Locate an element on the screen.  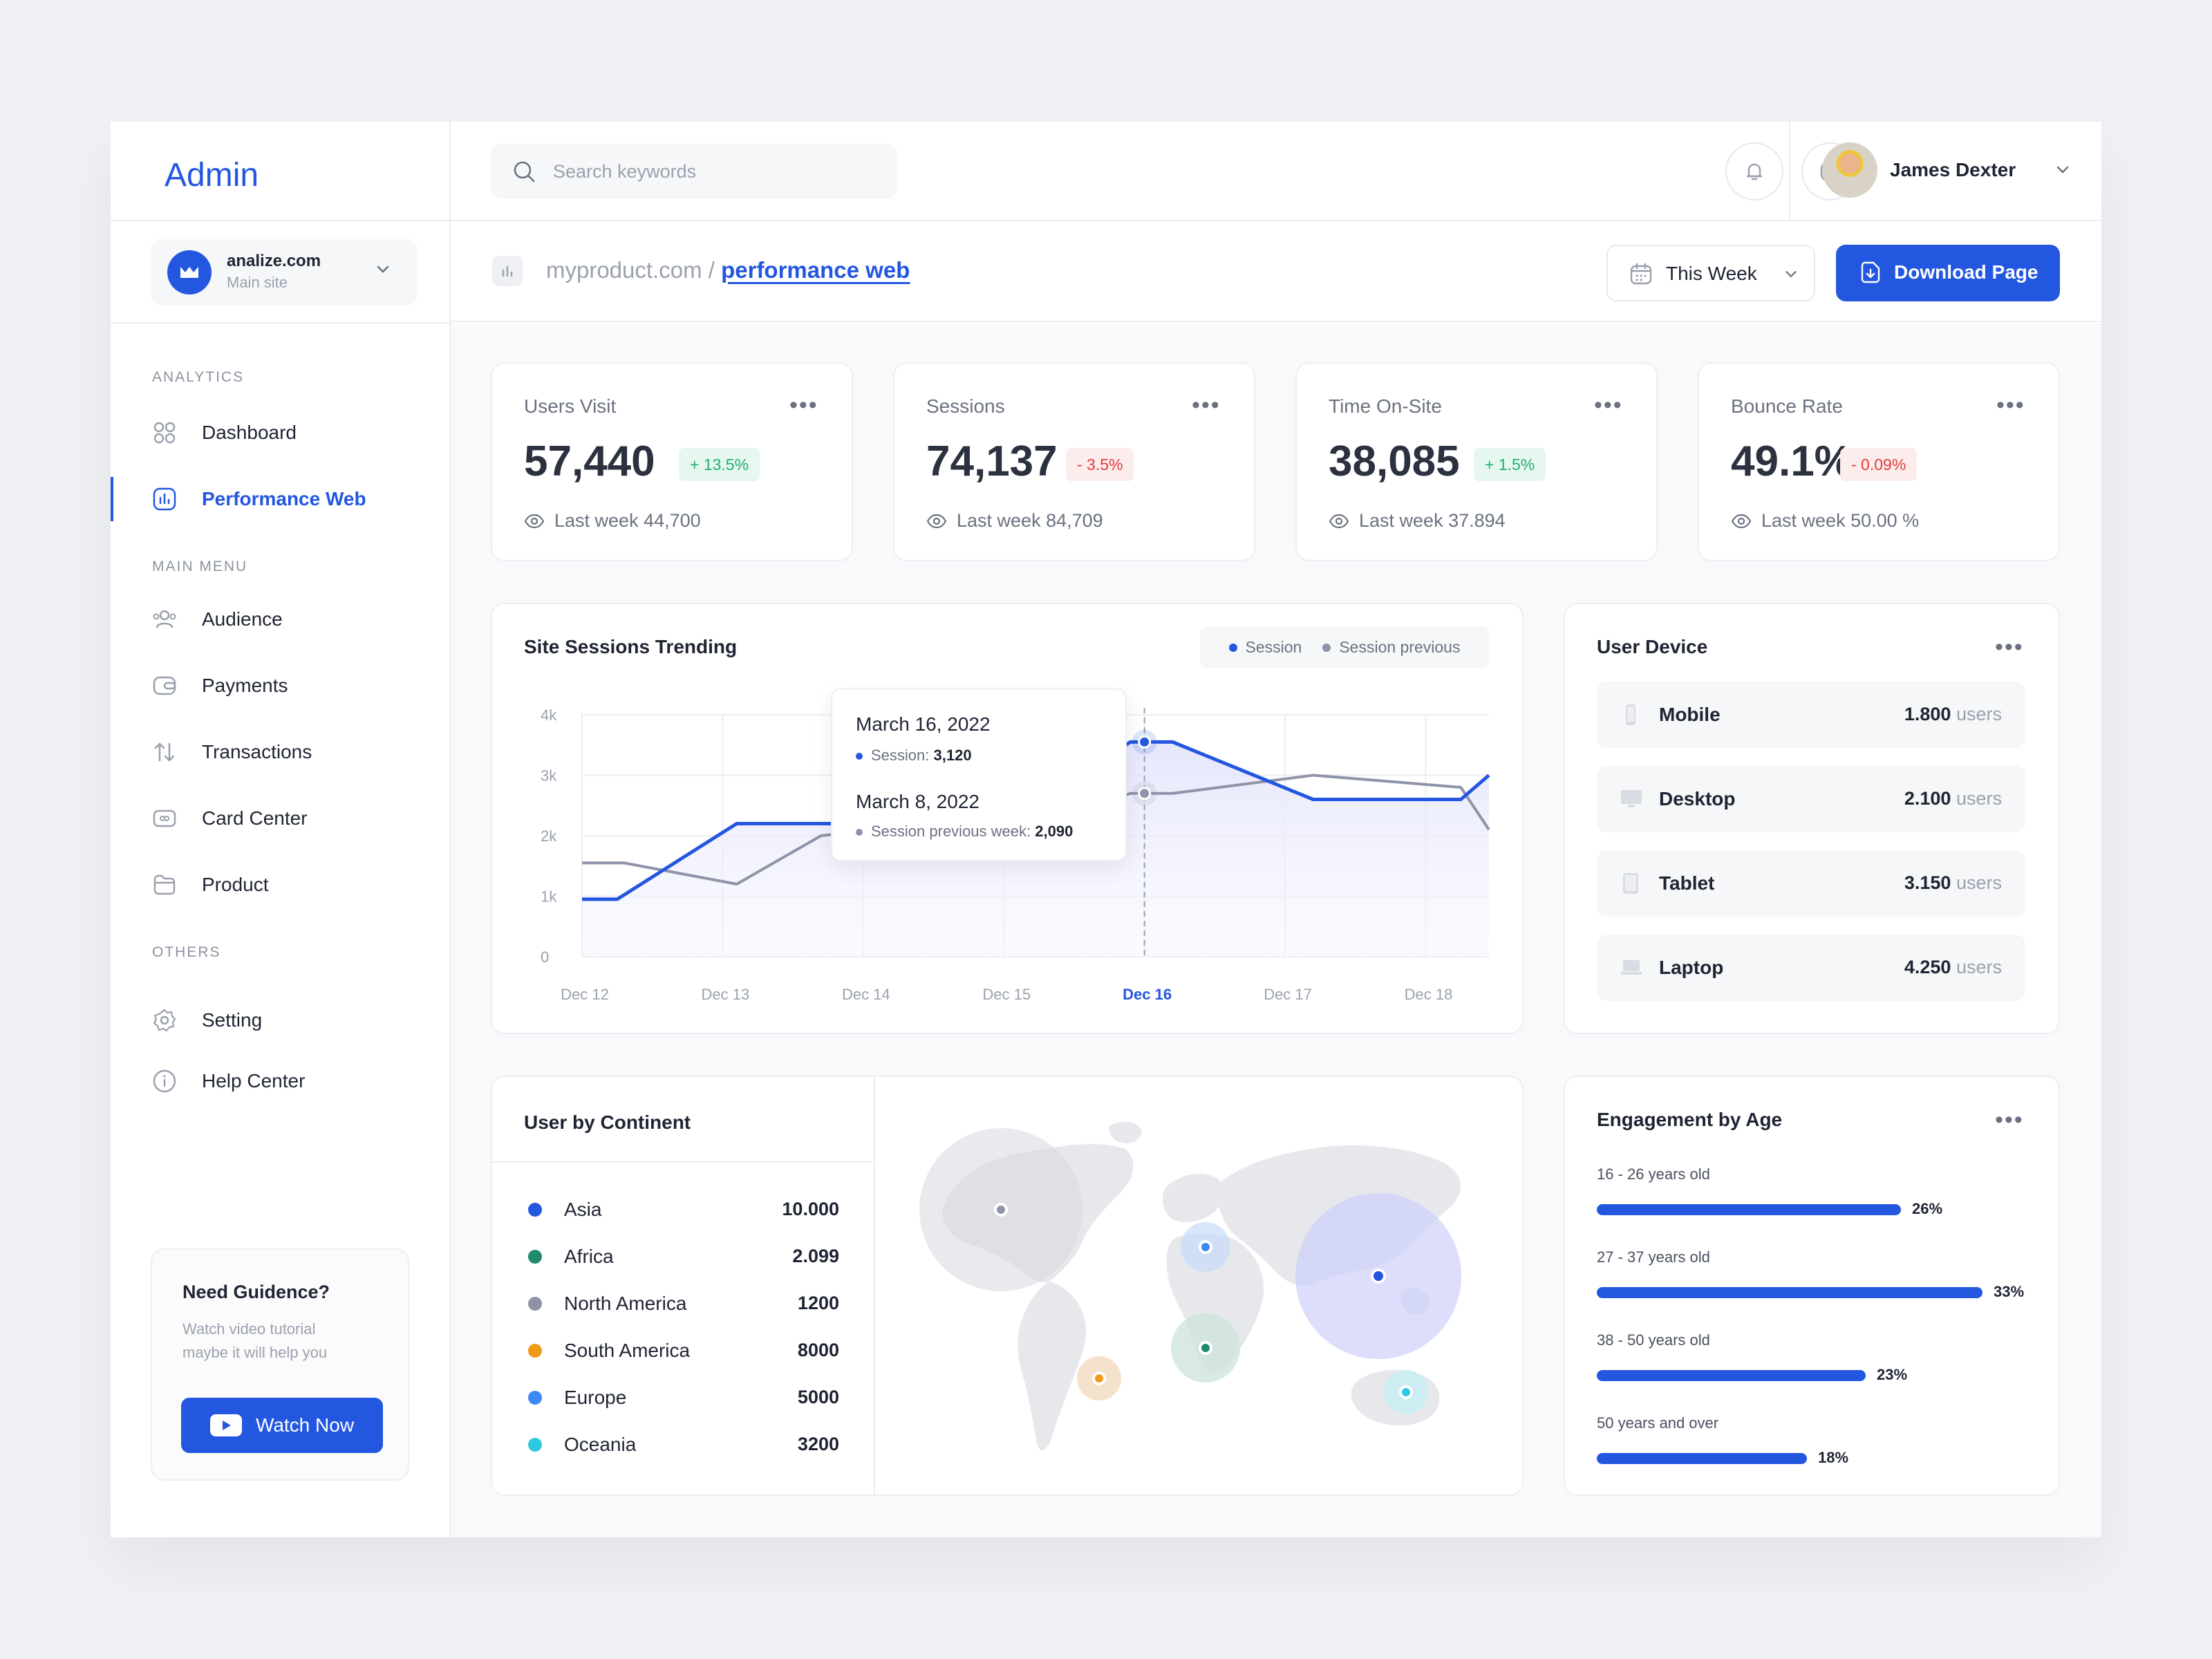
legend-label: Session previous is located at coordinates (1400, 646).